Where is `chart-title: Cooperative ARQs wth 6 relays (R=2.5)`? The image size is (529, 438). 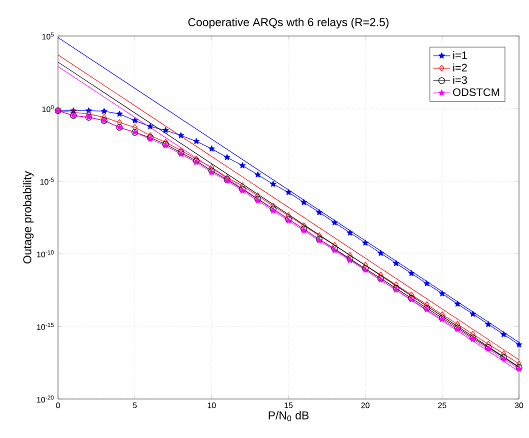
chart-title: Cooperative ARQs wth 6 relays (R=2.5) is located at coordinates (288, 23).